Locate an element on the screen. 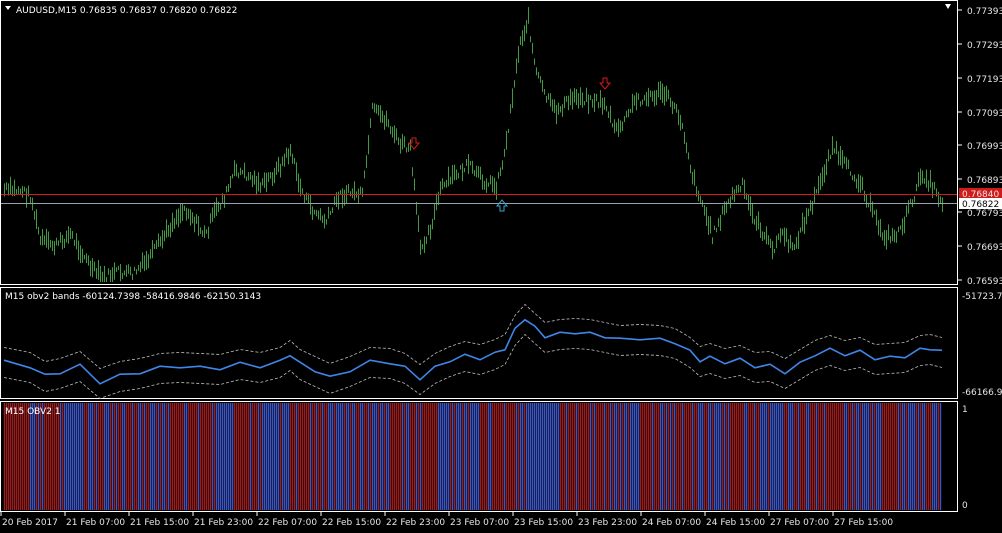 The height and width of the screenshot is (533, 1002). obv-bands-axis-top: -51723.75 is located at coordinates (982, 297).